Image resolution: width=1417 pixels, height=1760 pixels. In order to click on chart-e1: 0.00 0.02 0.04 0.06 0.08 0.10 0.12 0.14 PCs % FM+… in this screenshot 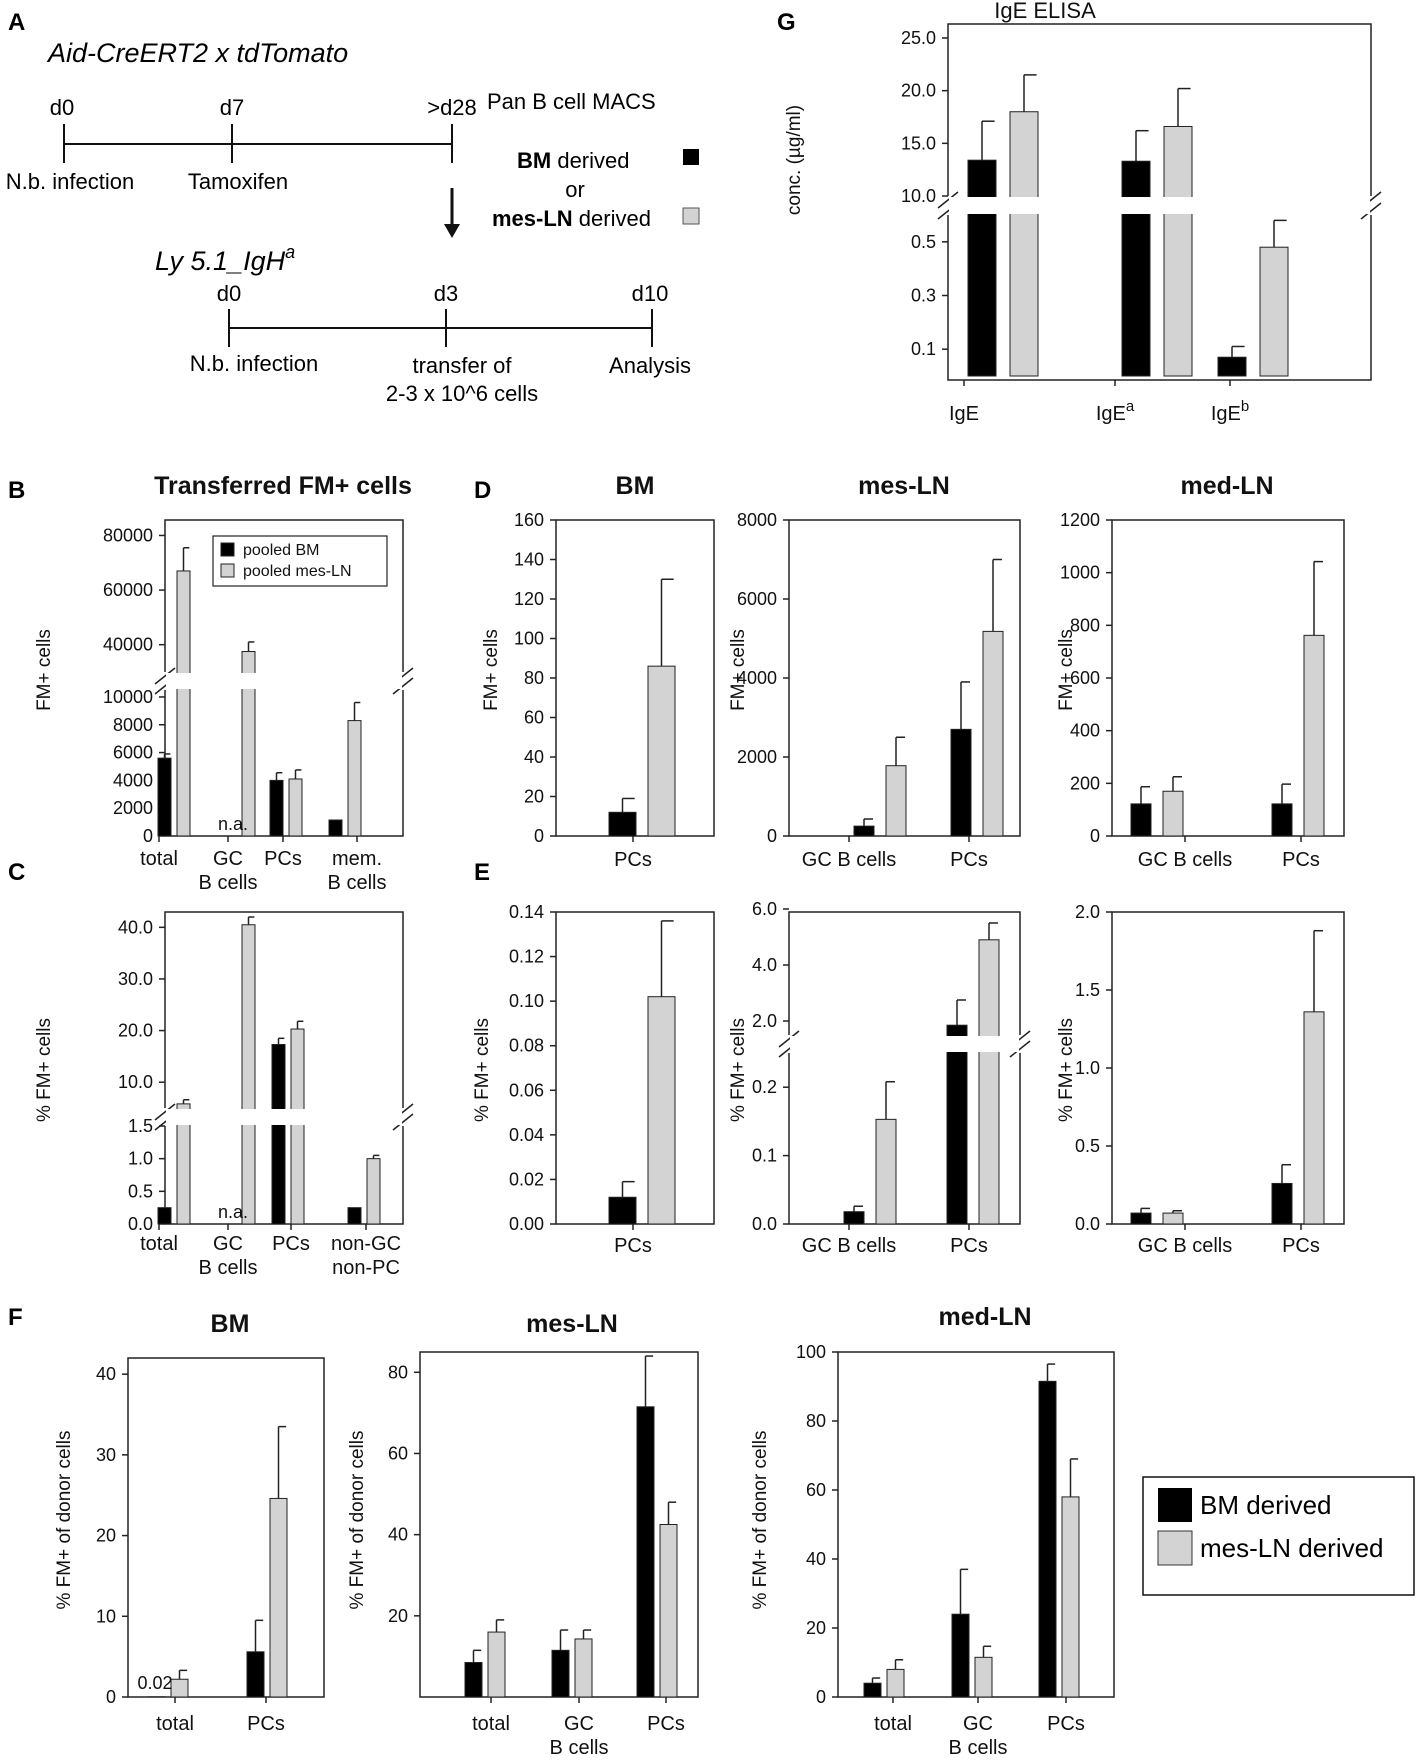, I will do `click(593, 1079)`.